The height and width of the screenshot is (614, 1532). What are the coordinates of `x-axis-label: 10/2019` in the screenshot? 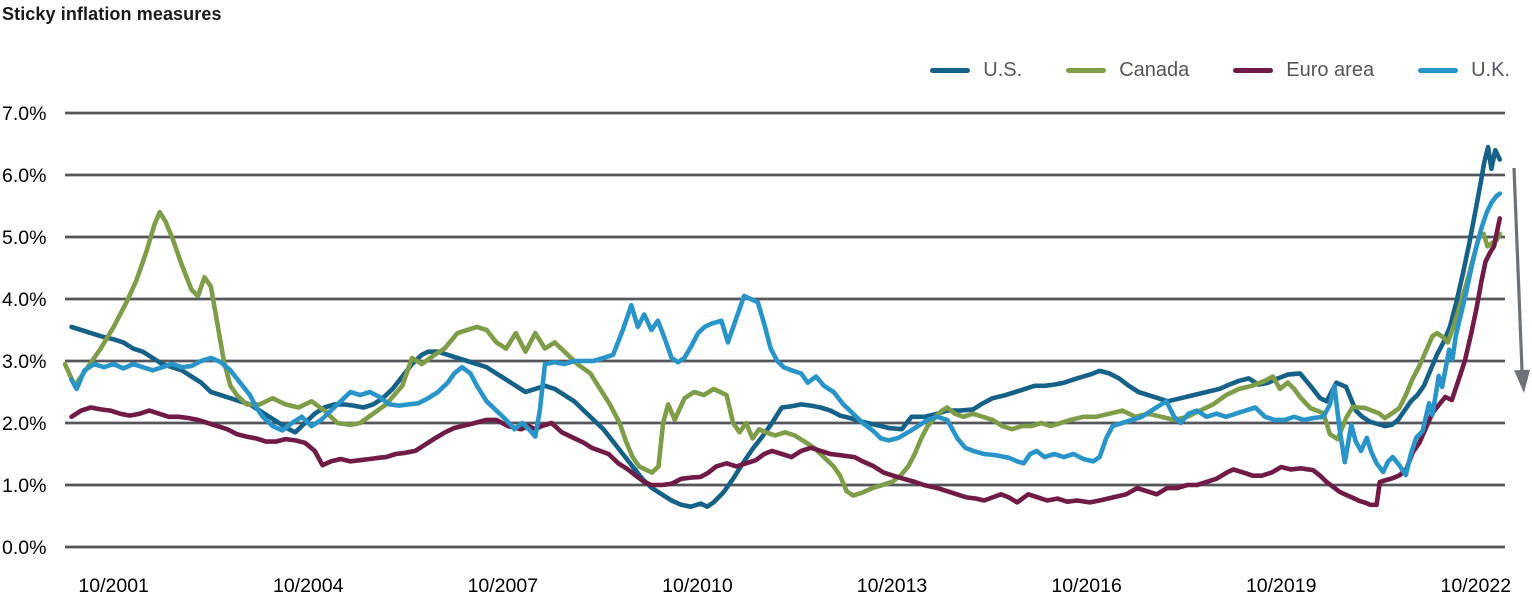 It's located at (1281, 586).